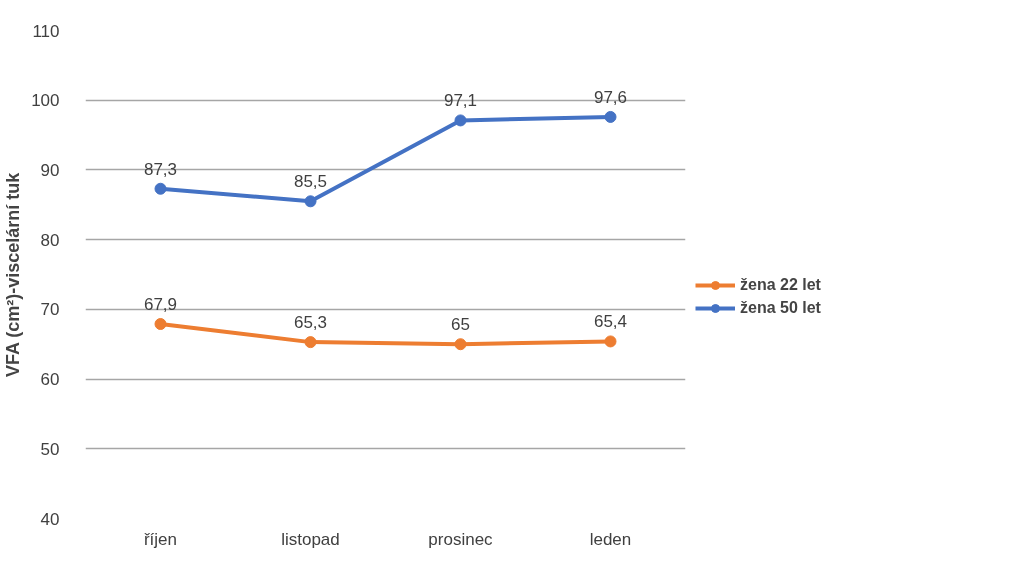  What do you see at coordinates (310, 539) in the screenshot?
I see `x-tick-label: listopad` at bounding box center [310, 539].